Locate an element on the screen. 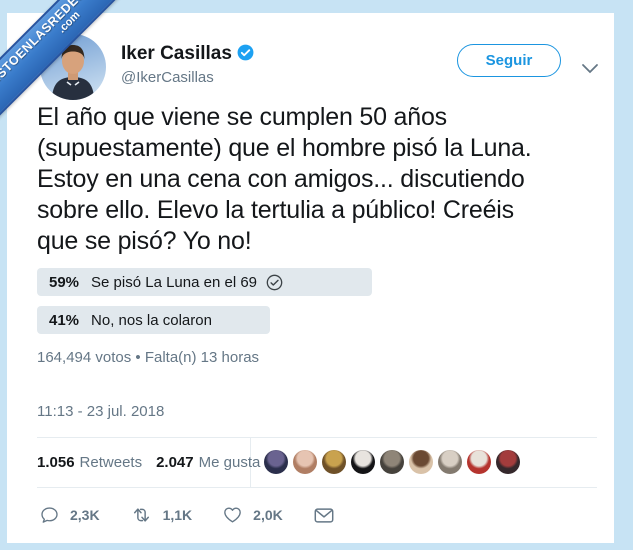 The height and width of the screenshot is (550, 633). profile-avatar-image is located at coordinates (73, 67).